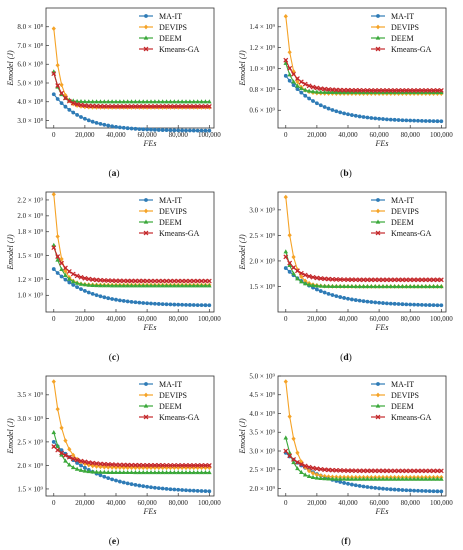 The width and height of the screenshot is (463, 550). I want to click on x-tick-label: 40,000, so click(116, 319).